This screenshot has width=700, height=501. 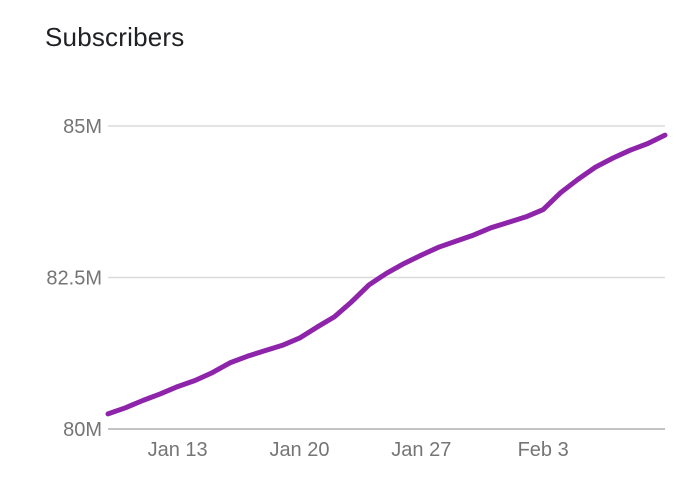 I want to click on y-axis-ticks: 85M 82.5M 80M, so click(x=74, y=278).